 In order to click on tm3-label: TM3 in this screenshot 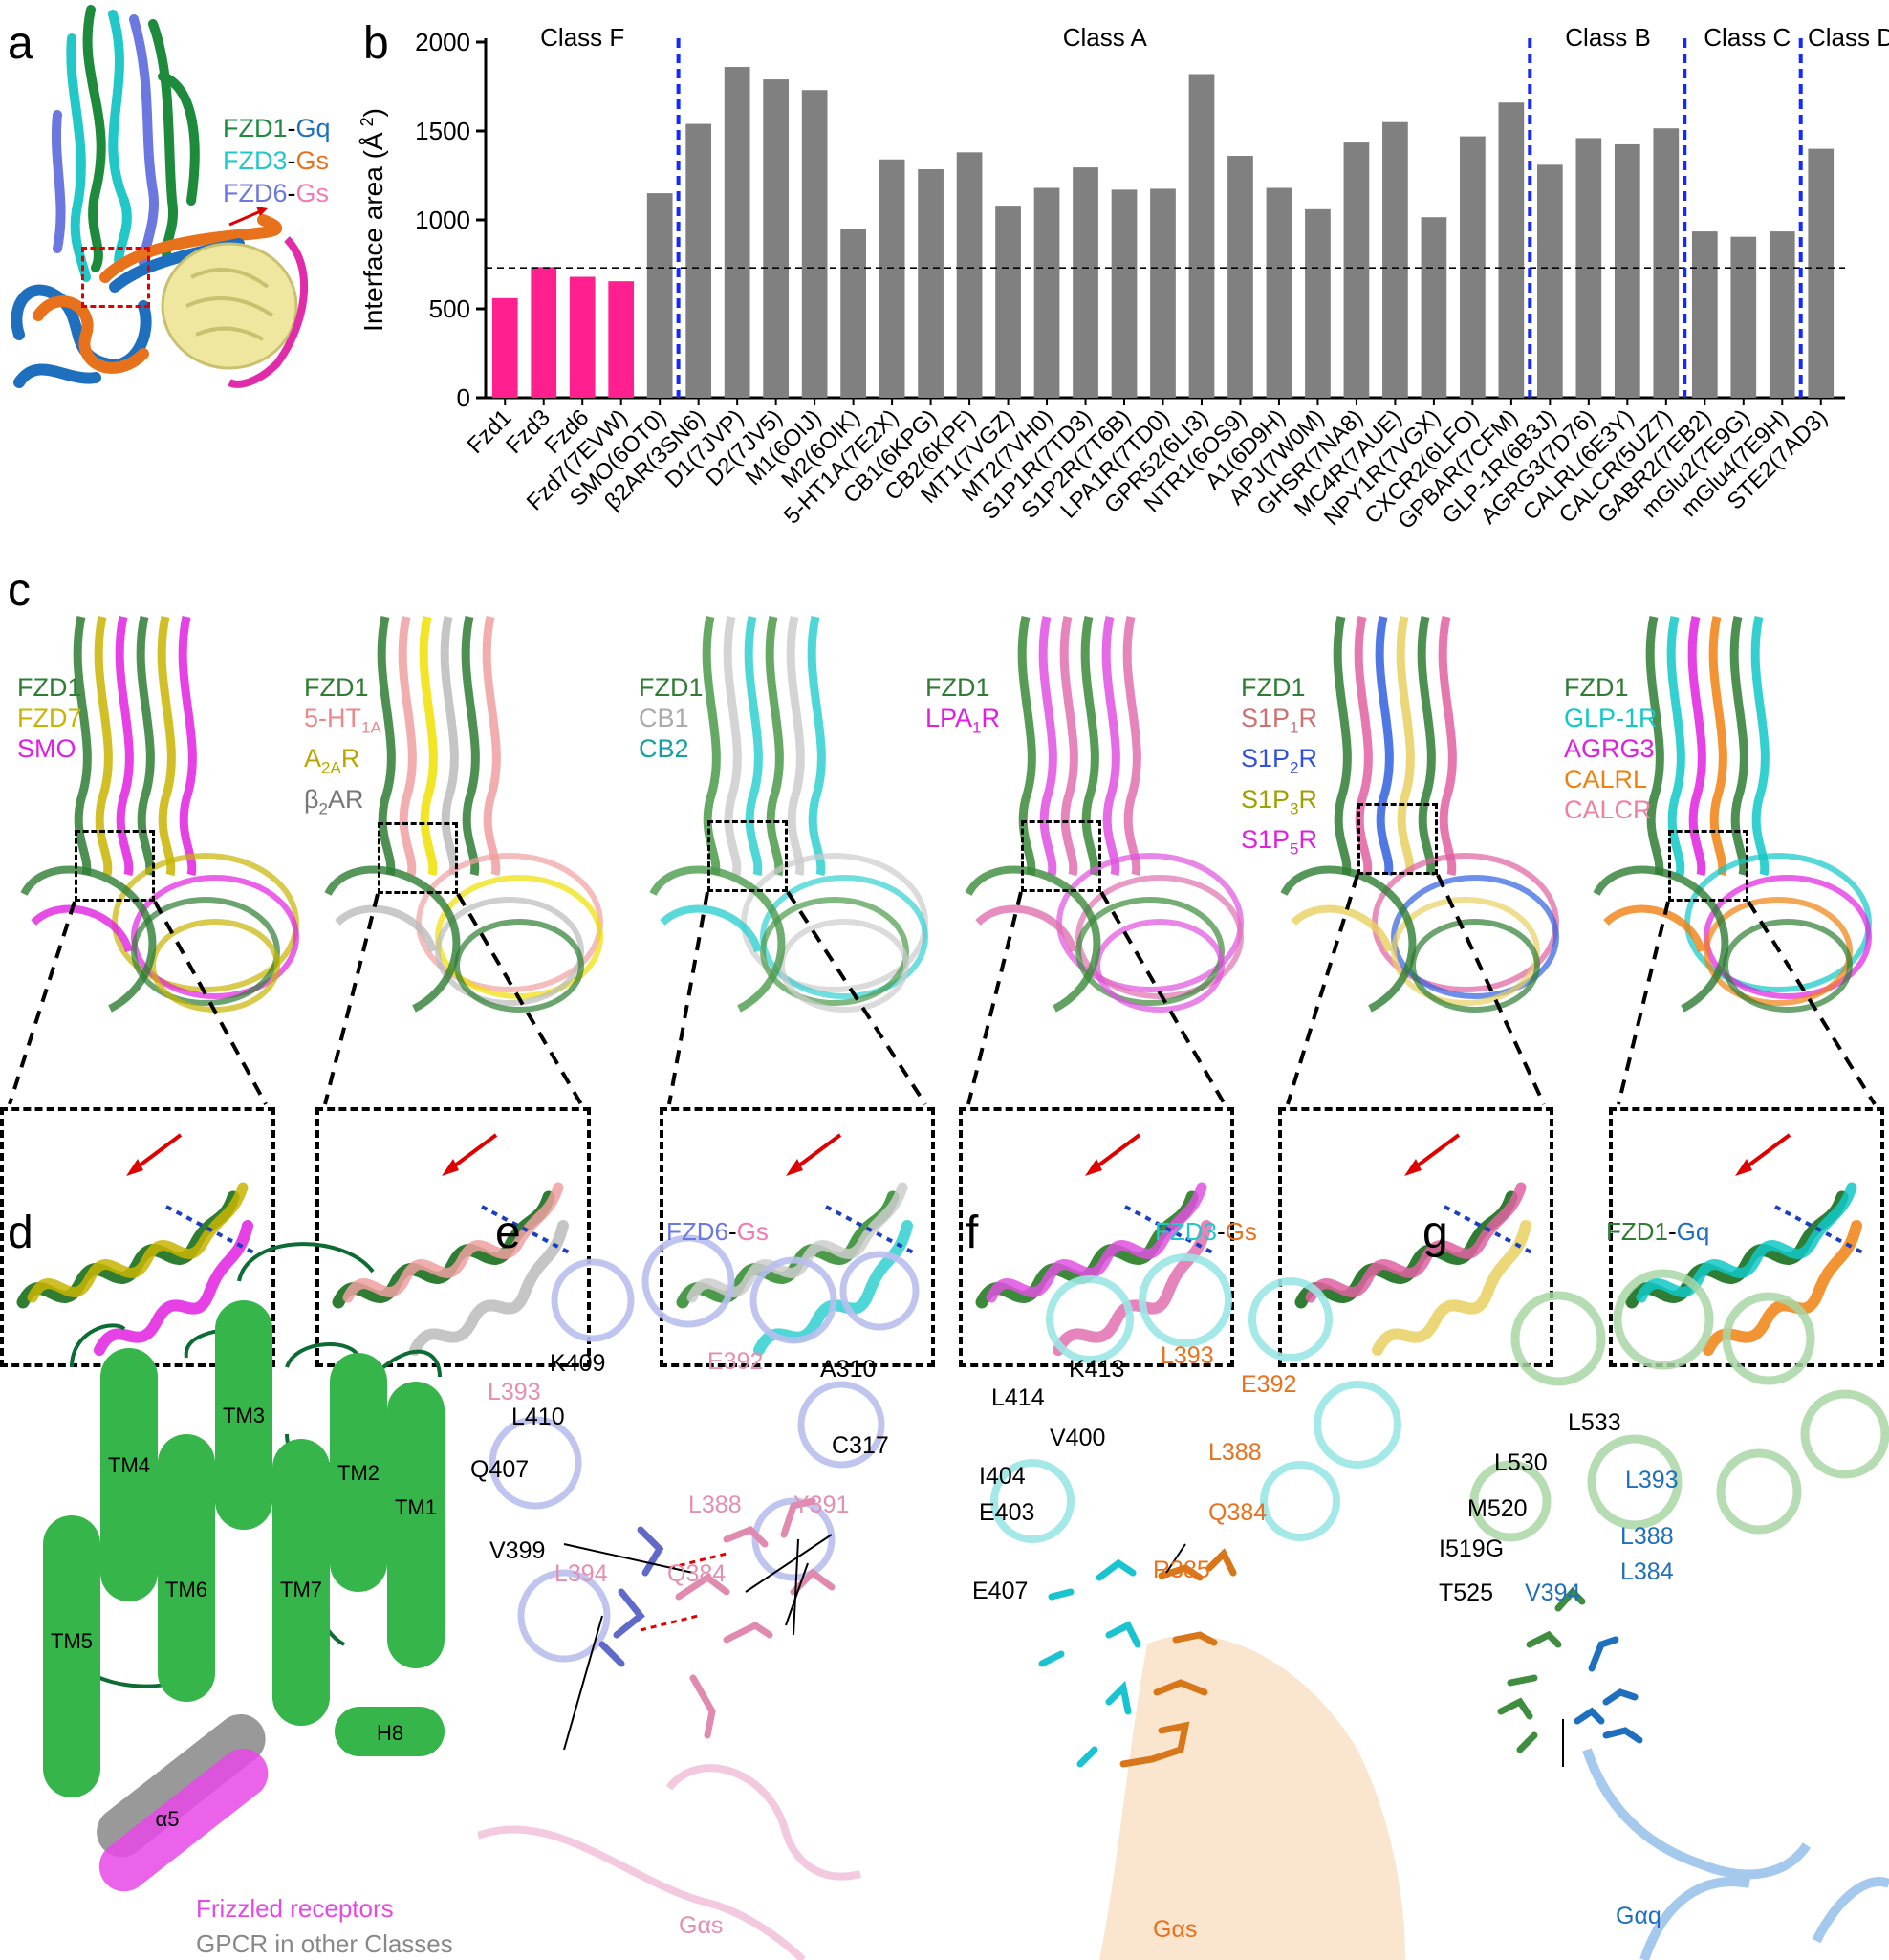, I will do `click(244, 1415)`.